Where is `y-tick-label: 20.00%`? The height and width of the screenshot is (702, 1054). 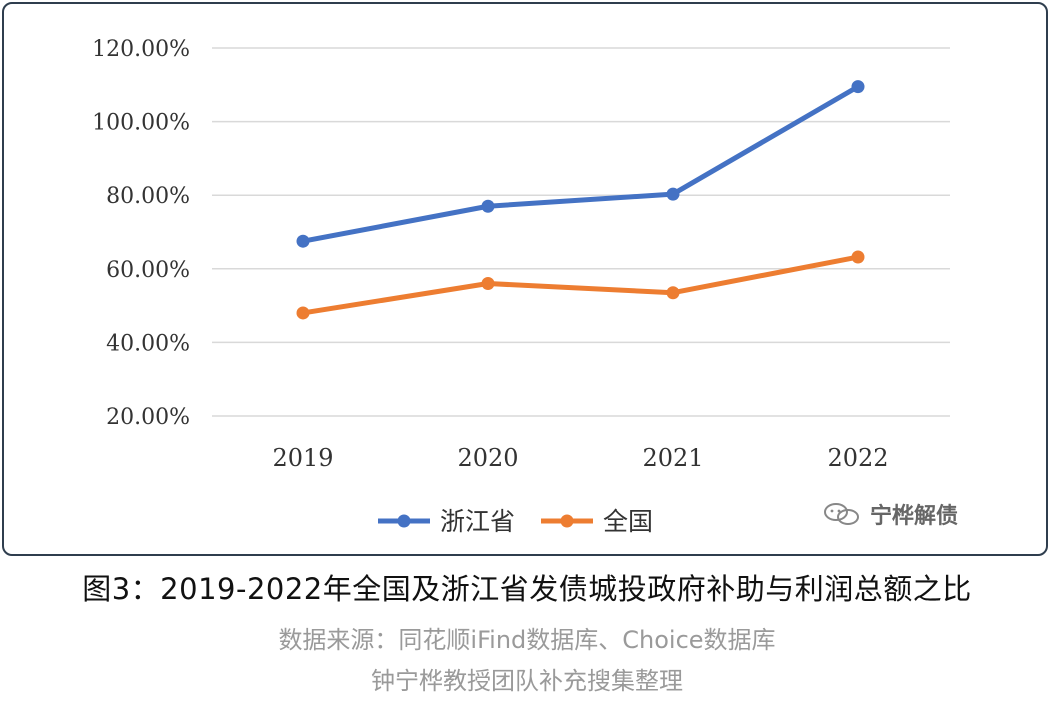 y-tick-label: 20.00% is located at coordinates (148, 417).